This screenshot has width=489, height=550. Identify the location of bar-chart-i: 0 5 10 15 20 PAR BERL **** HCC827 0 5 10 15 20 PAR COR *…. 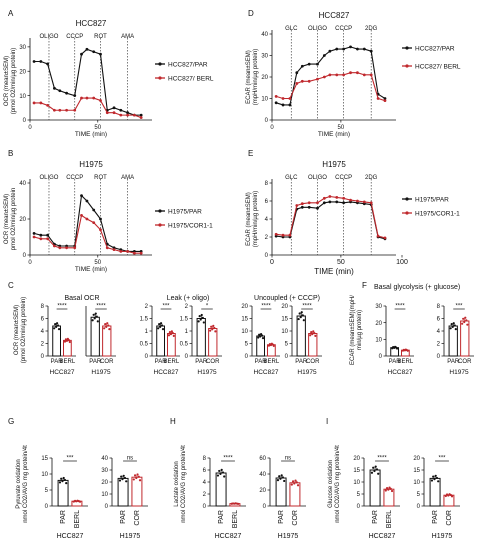
(406, 498).